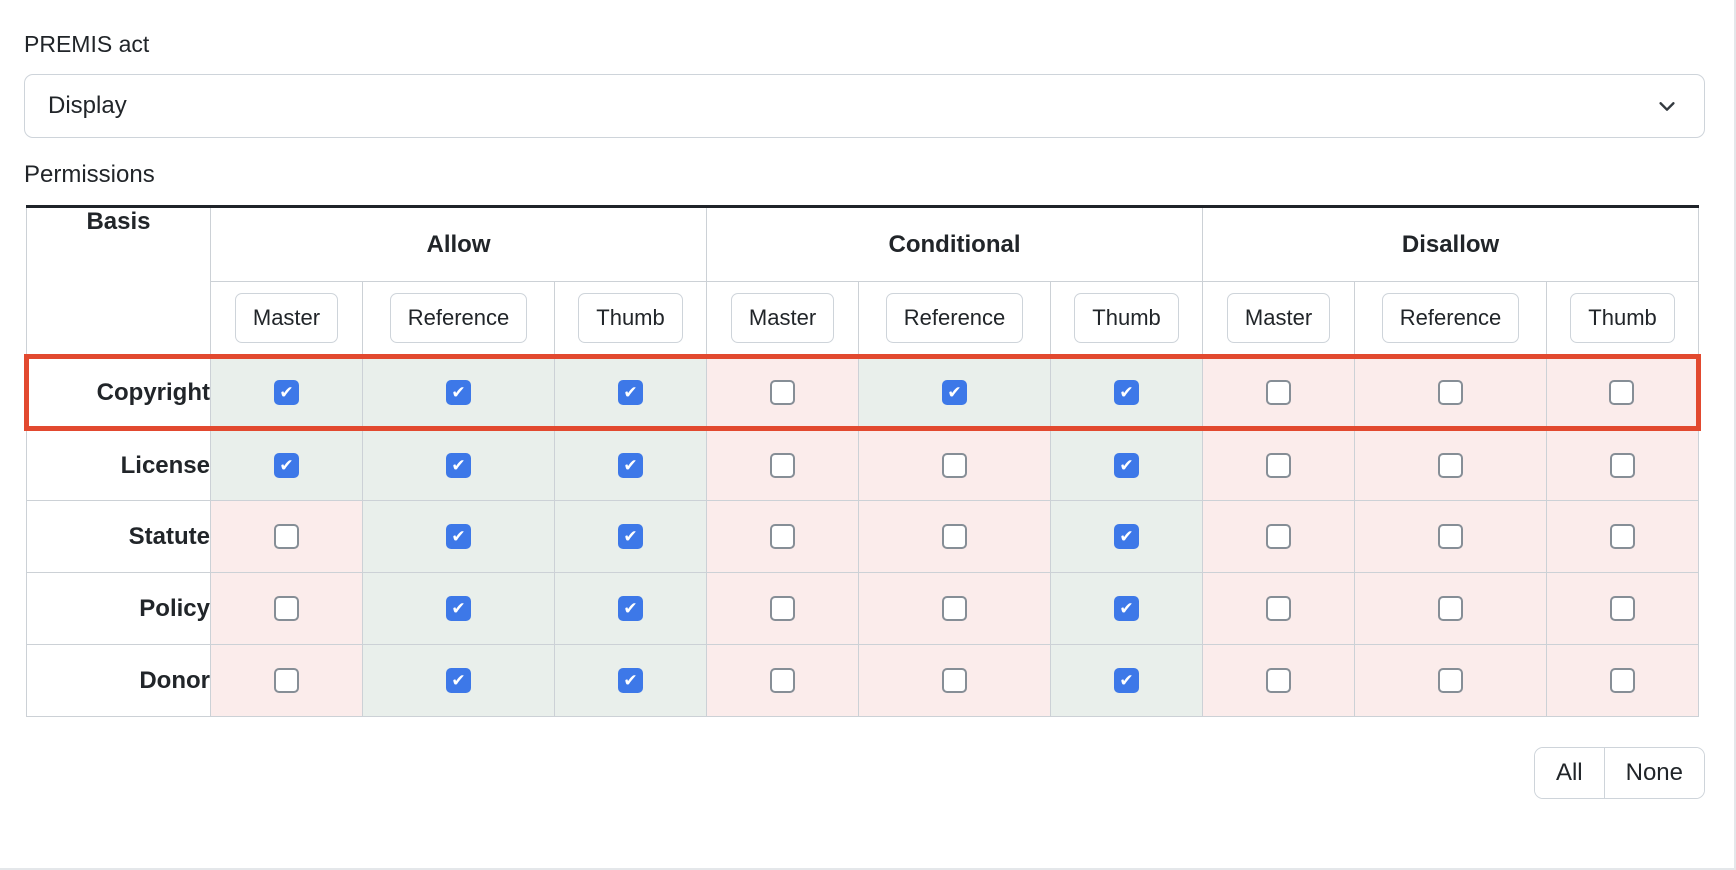  What do you see at coordinates (117, 392) in the screenshot?
I see `row-label-copyright: Copyright` at bounding box center [117, 392].